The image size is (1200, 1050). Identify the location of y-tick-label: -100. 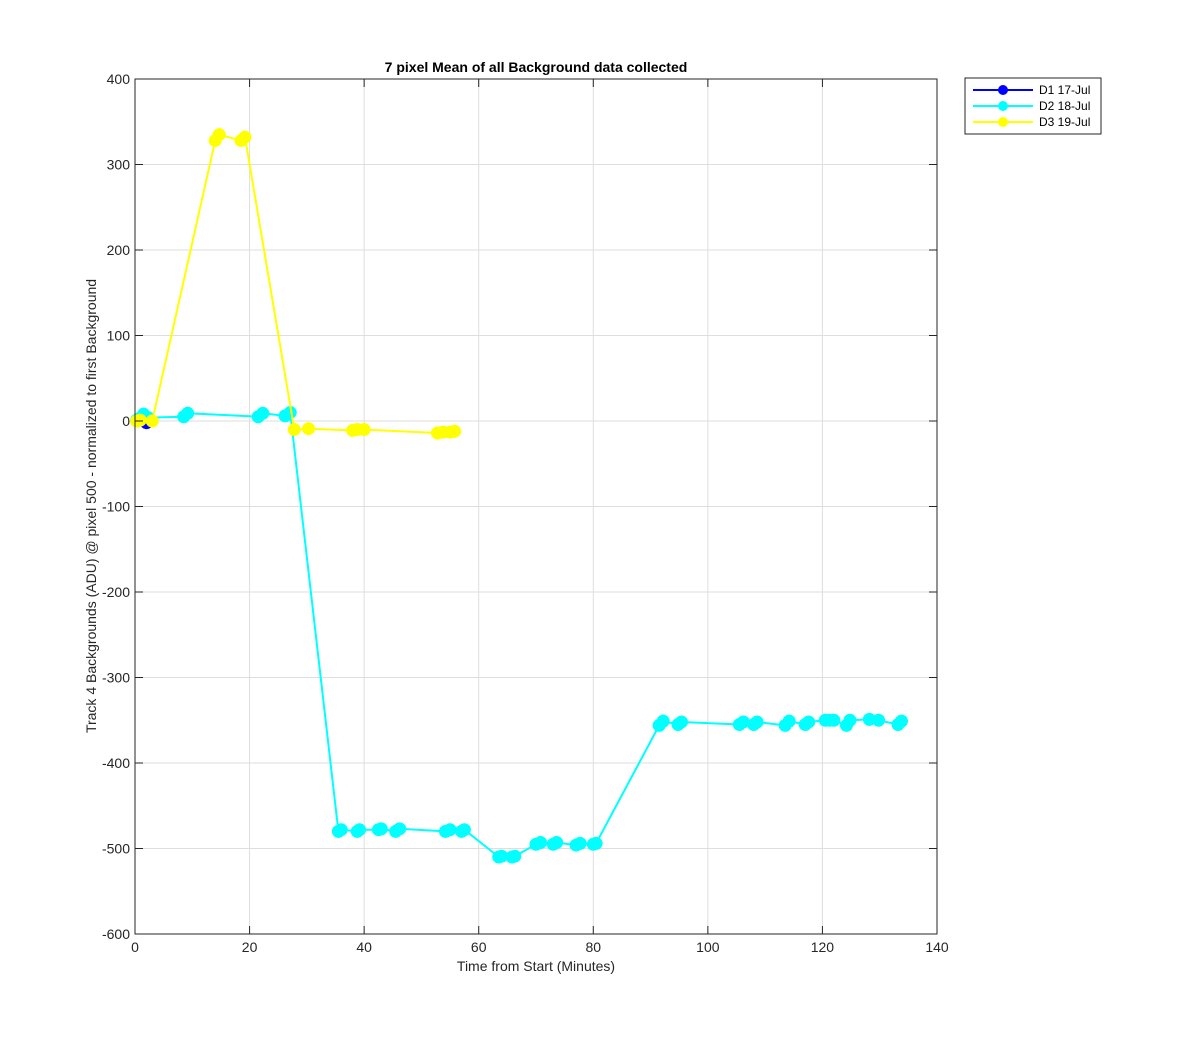
(116, 507).